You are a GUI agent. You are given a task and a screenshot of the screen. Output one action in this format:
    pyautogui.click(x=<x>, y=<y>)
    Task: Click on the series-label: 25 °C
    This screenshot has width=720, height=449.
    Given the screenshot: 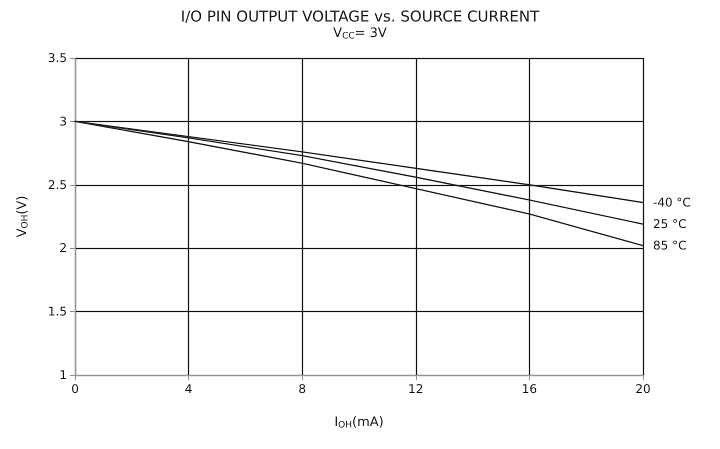 What is the action you would take?
    pyautogui.click(x=669, y=224)
    